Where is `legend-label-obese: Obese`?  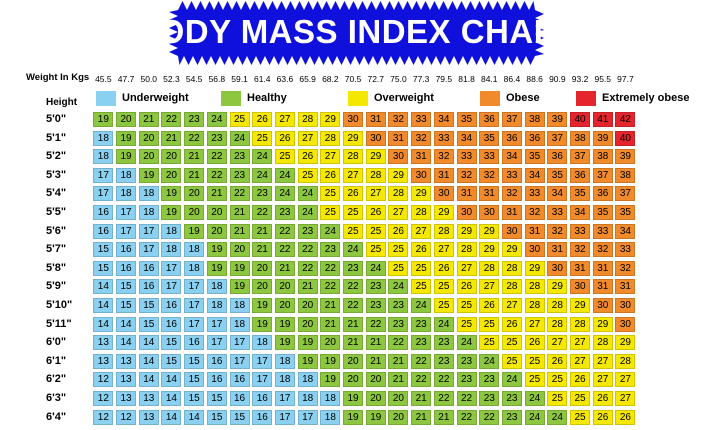 legend-label-obese: Obese is located at coordinates (523, 98).